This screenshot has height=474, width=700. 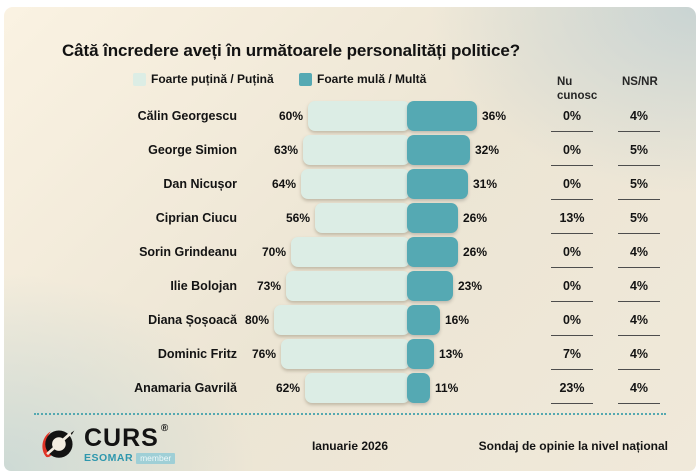 I want to click on row-label: Diana Șoșoacă, so click(x=192, y=320).